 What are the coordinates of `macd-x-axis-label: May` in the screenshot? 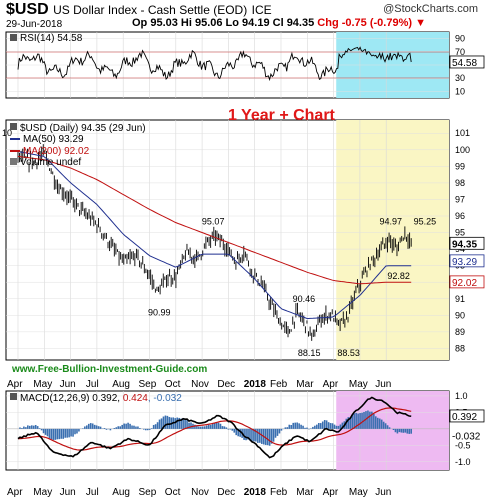 It's located at (42, 492).